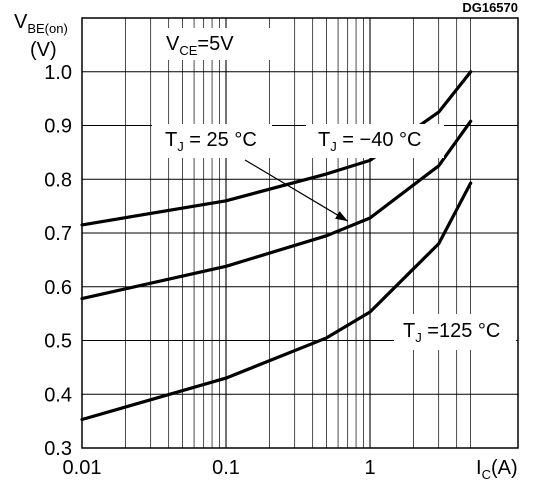 The height and width of the screenshot is (494, 540). Describe the element at coordinates (21, 22) in the screenshot. I see `y-axis-label-main: V` at that location.